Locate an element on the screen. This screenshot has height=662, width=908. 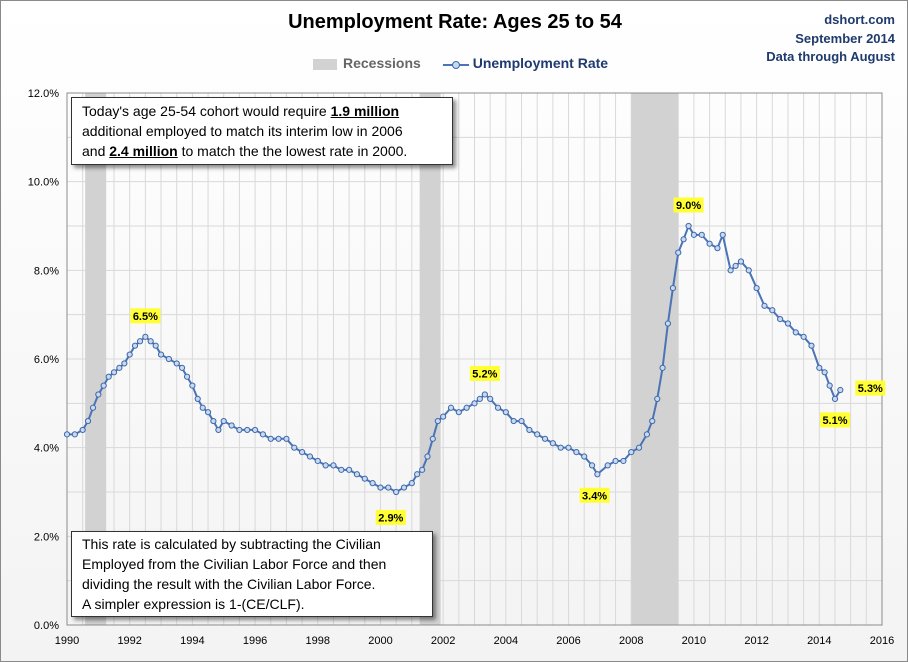
x-tick-label: 1990 is located at coordinates (67, 641).